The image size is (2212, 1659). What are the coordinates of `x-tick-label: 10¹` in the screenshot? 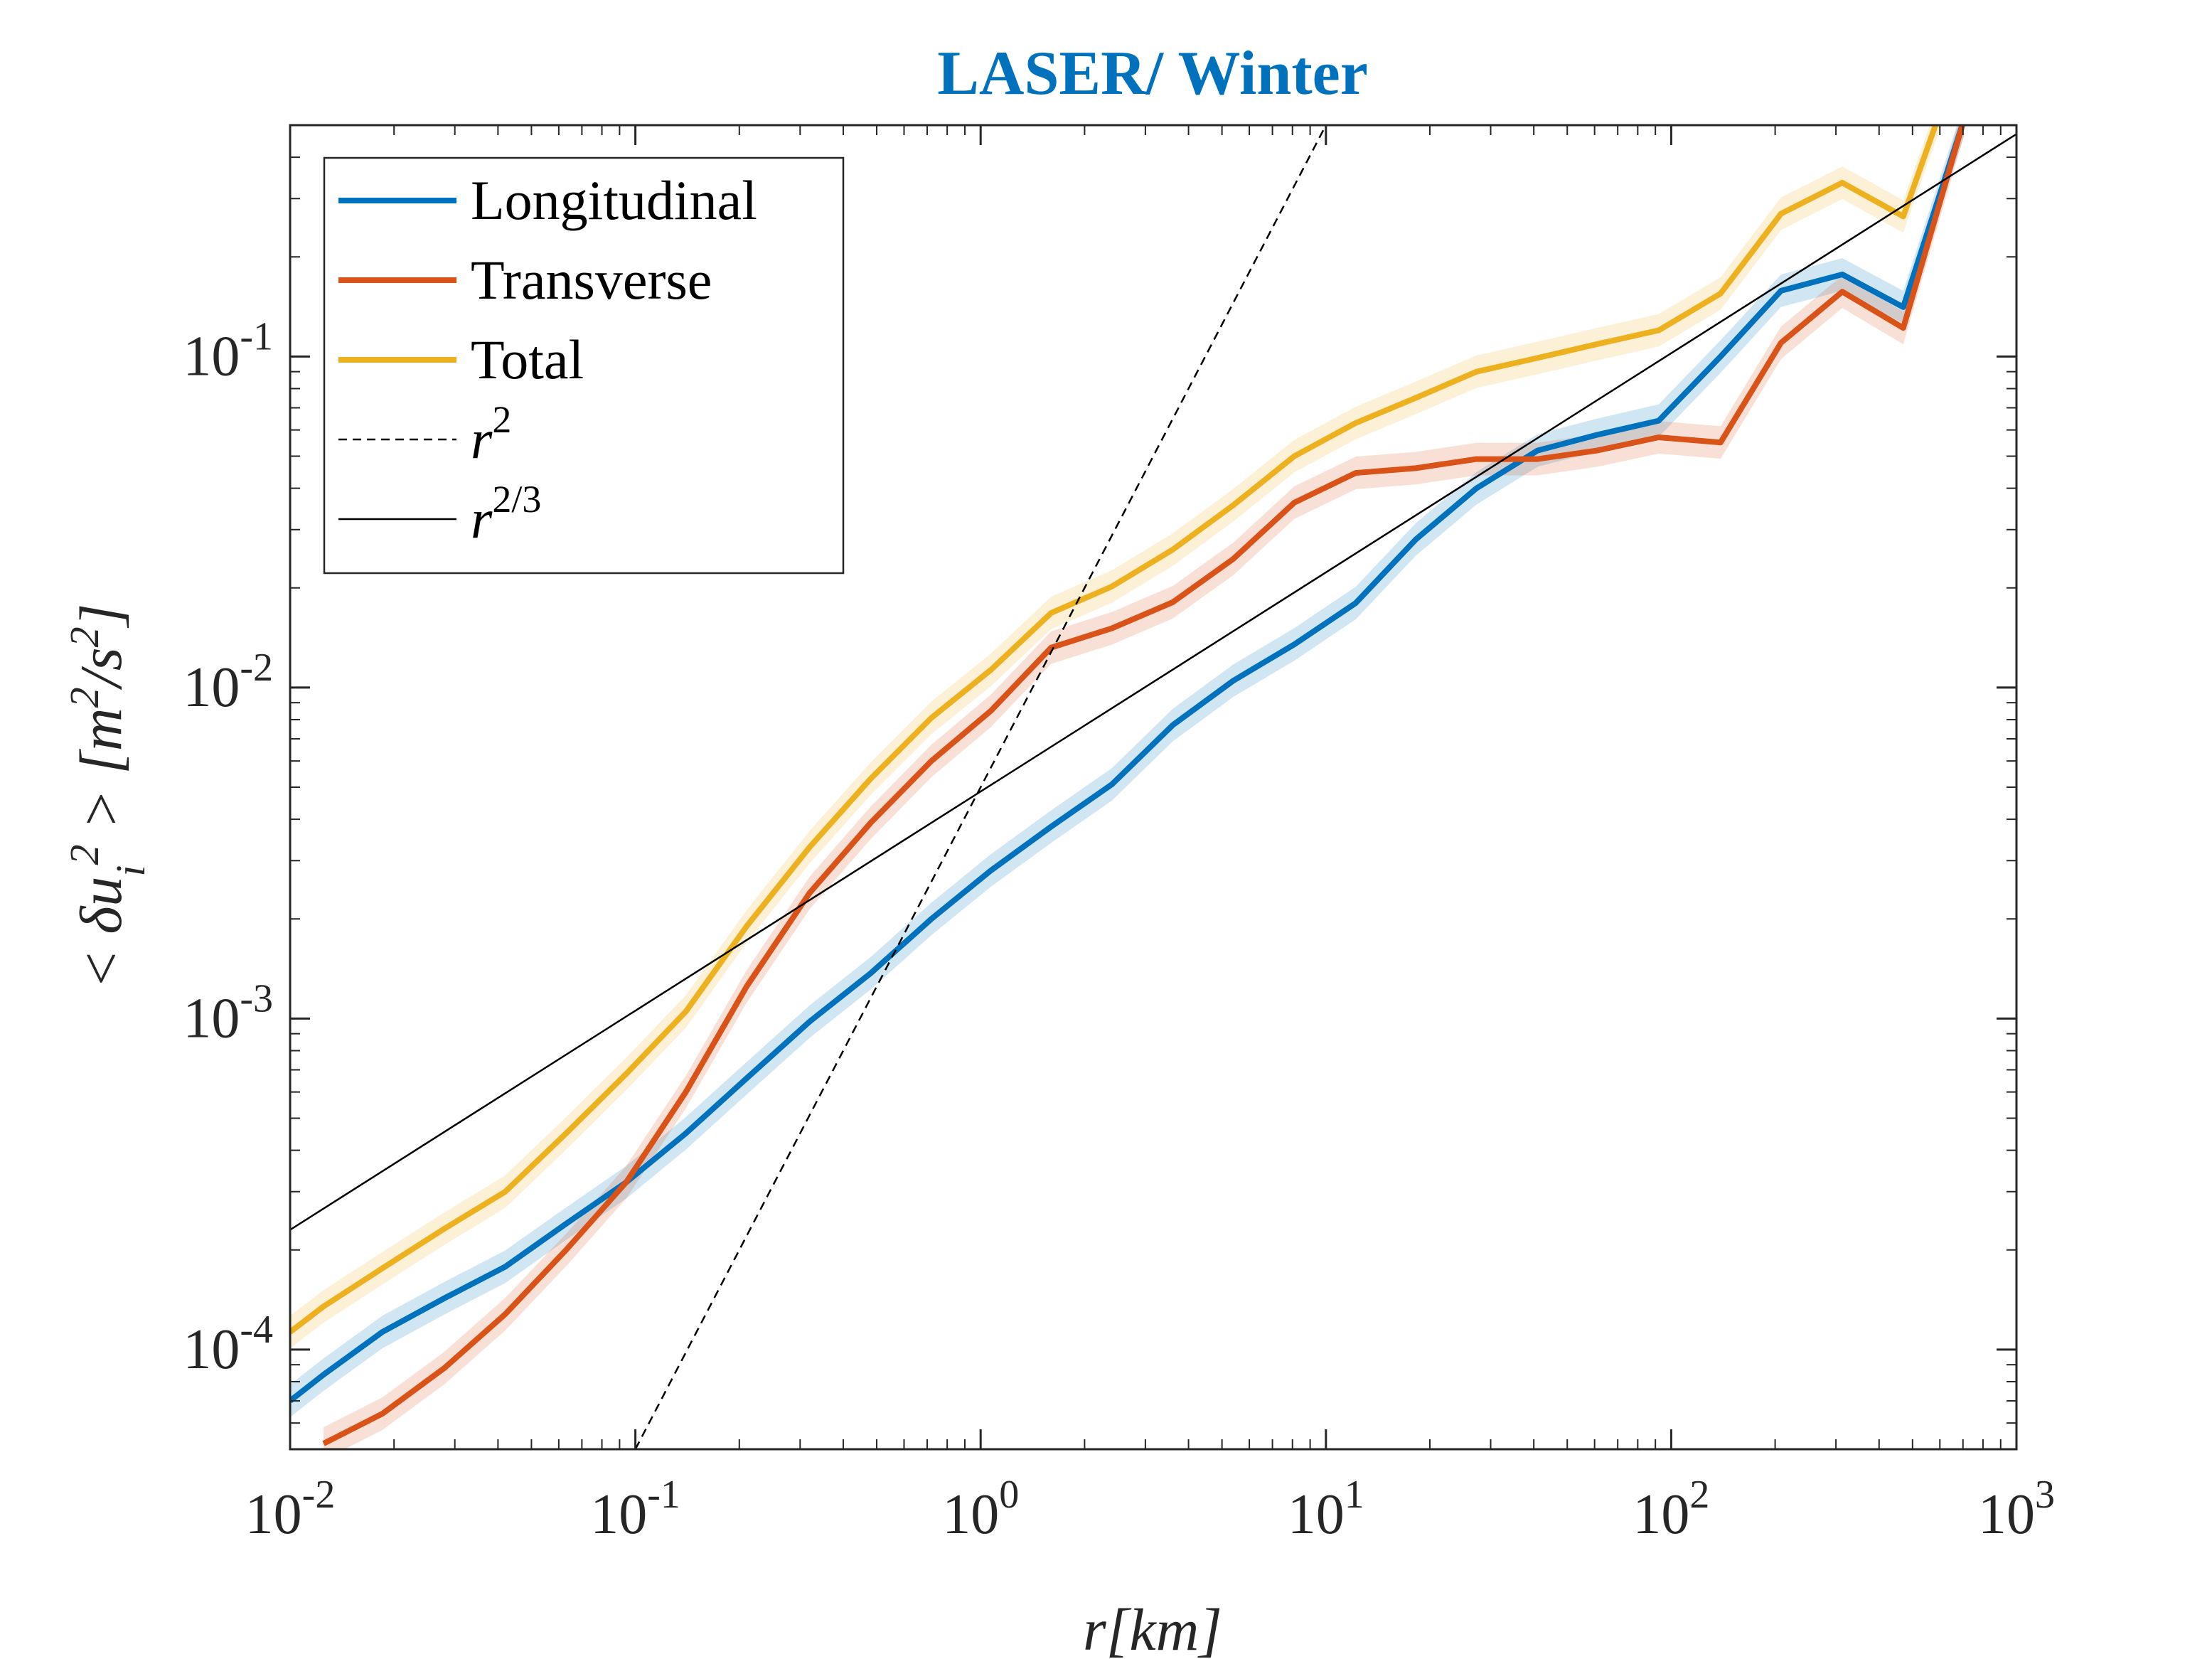 It's located at (1326, 1509).